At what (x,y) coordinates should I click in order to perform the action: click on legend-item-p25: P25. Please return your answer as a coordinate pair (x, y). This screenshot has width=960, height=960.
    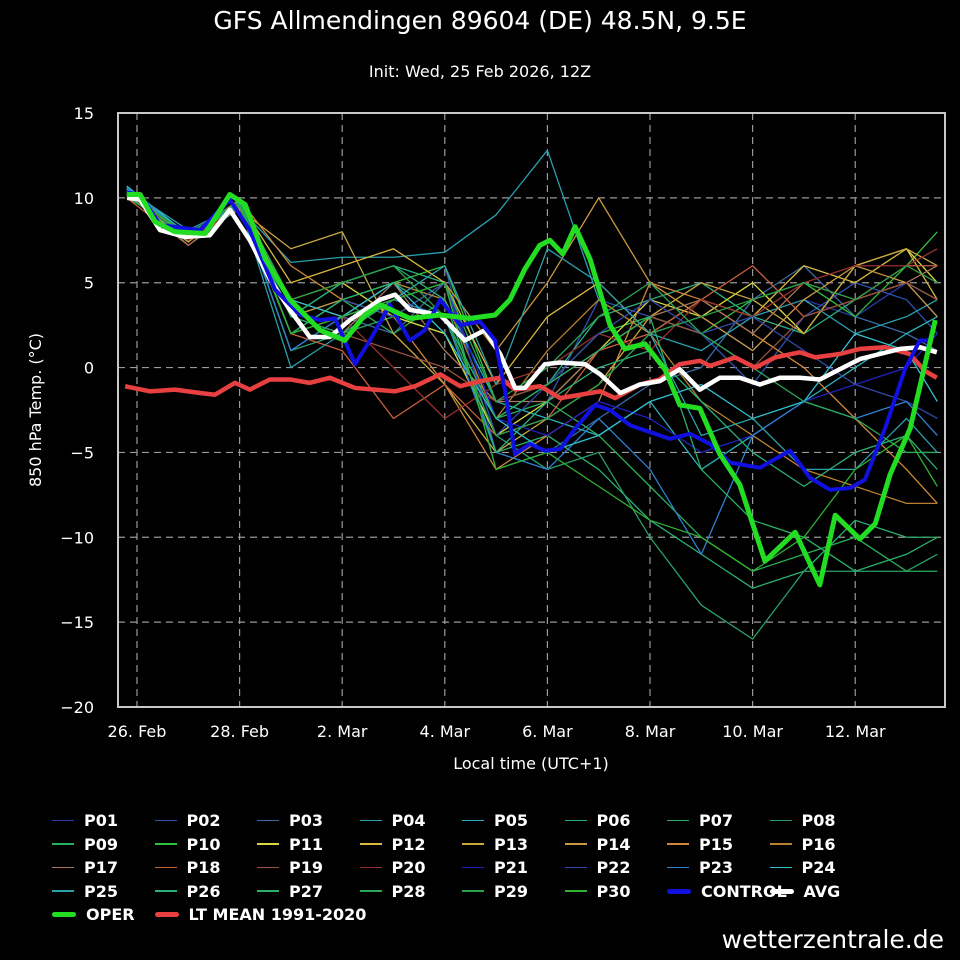
    Looking at the image, I should click on (85, 891).